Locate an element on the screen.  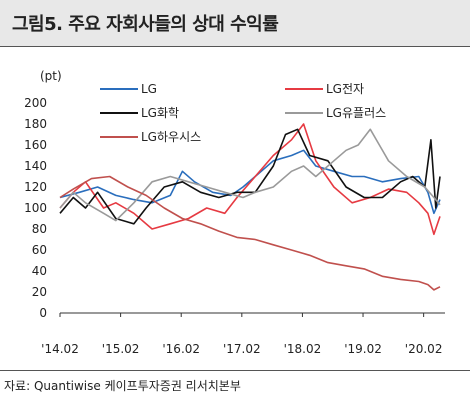
legend-label: LG화학 is located at coordinates (160, 113).